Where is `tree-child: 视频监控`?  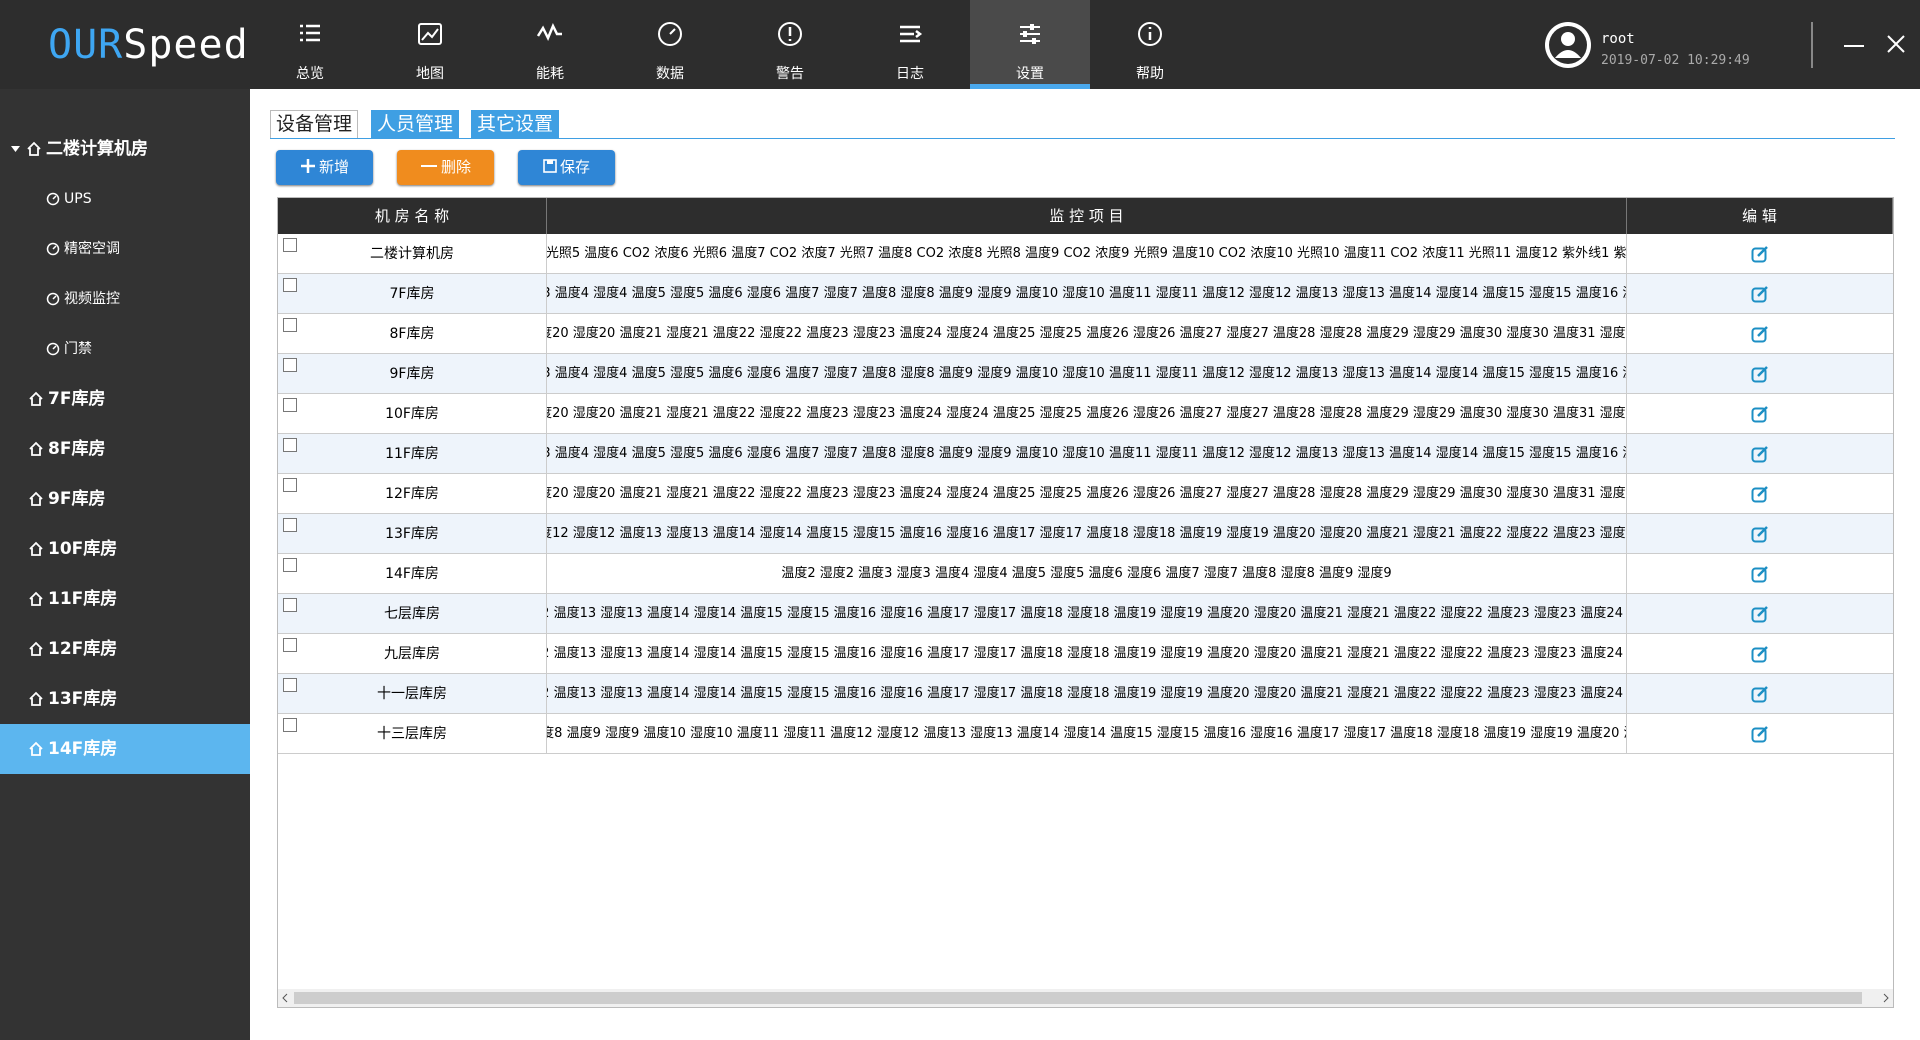
tree-child: 视频监控 is located at coordinates (125, 299).